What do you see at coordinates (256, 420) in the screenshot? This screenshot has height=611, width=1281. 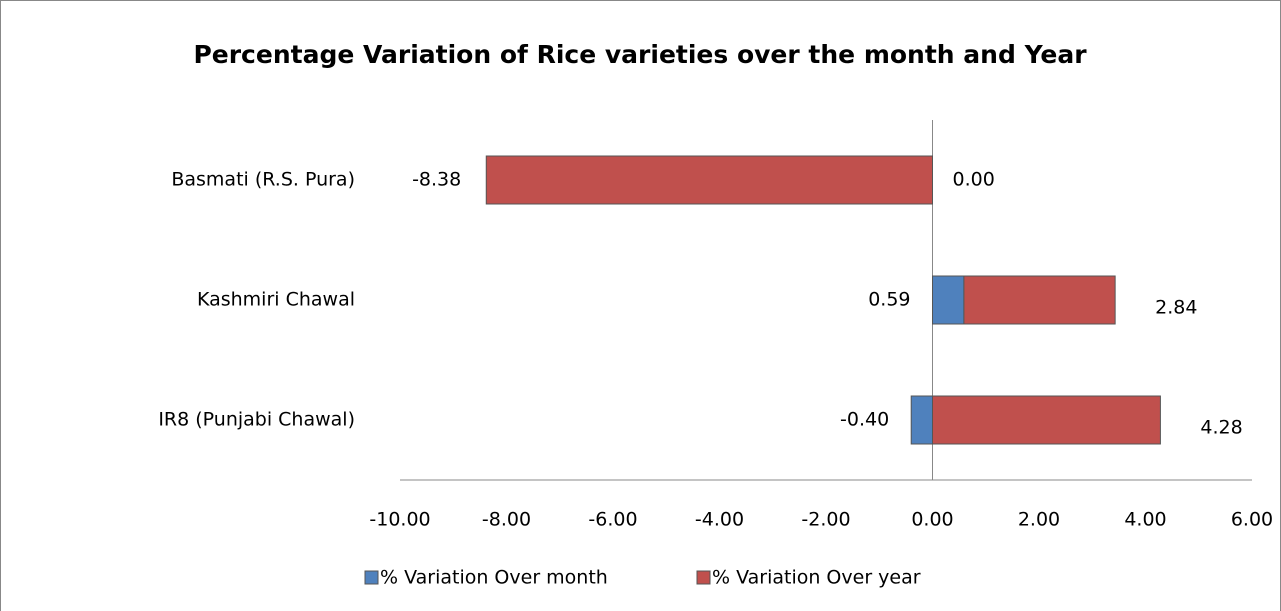 I see `y-tick-label: IR8 (Punjabi Chawal)` at bounding box center [256, 420].